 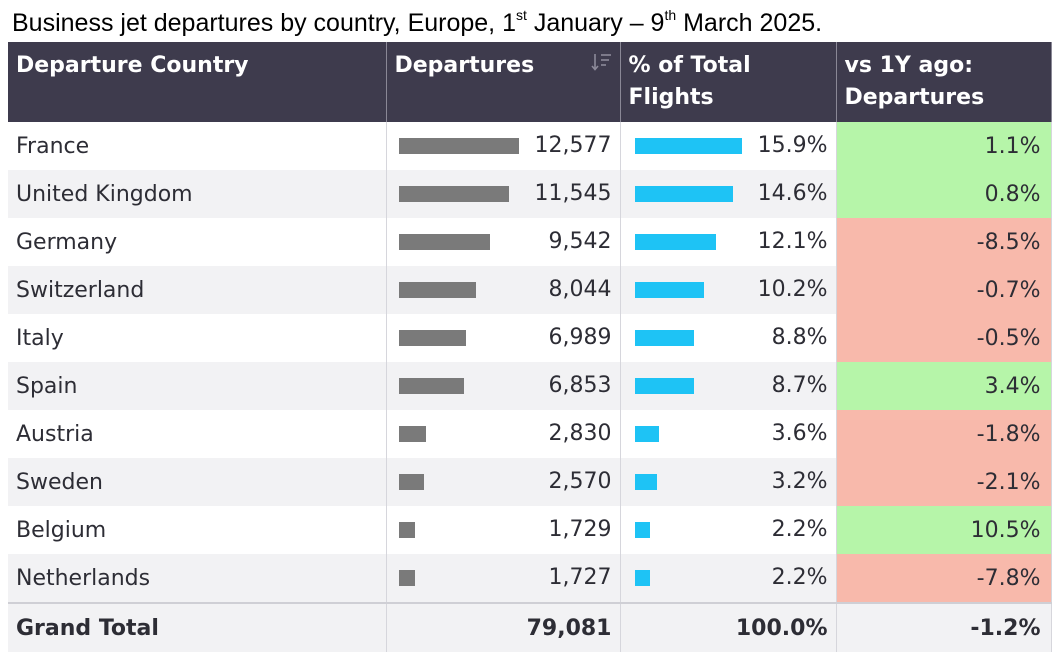 I want to click on yoy-cell: -0.5%, so click(x=944, y=338).